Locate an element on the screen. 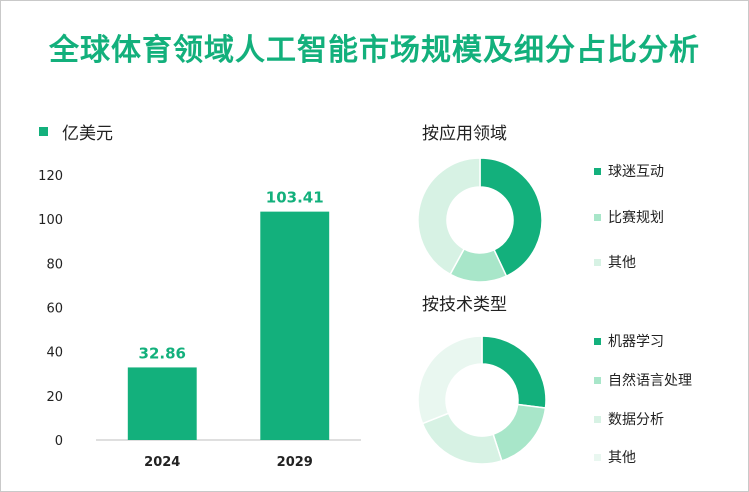  bar-legend-label: 亿美元 is located at coordinates (87, 134).